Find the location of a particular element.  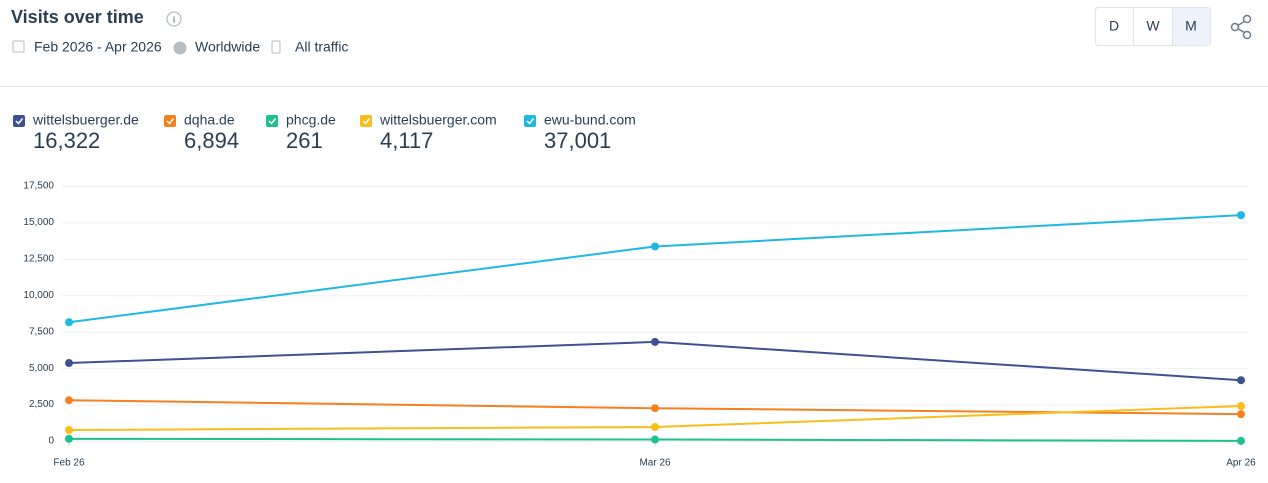

legend-name: wittelsbuerger.de is located at coordinates (85, 120).